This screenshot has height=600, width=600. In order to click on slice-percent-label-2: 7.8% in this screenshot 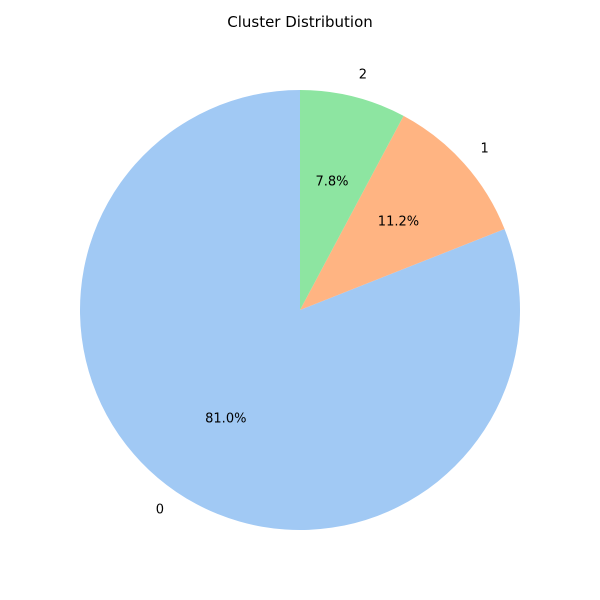, I will do `click(332, 181)`.